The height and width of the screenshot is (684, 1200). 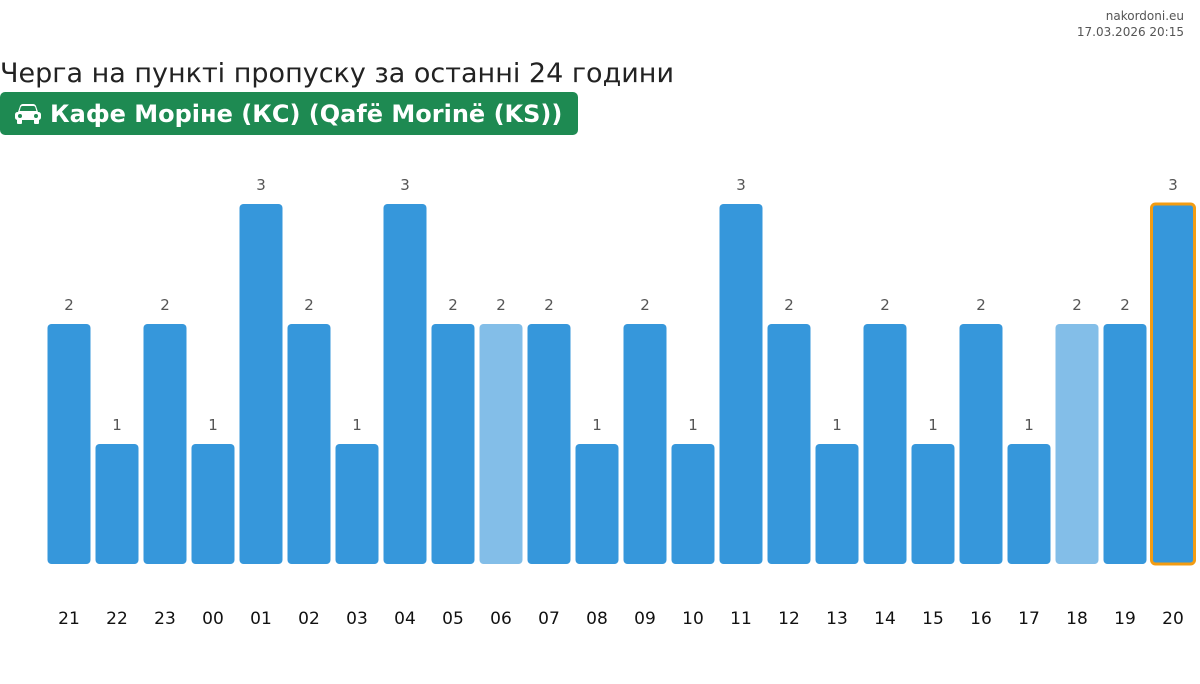 What do you see at coordinates (693, 425) in the screenshot?
I see `value-label-10: 1` at bounding box center [693, 425].